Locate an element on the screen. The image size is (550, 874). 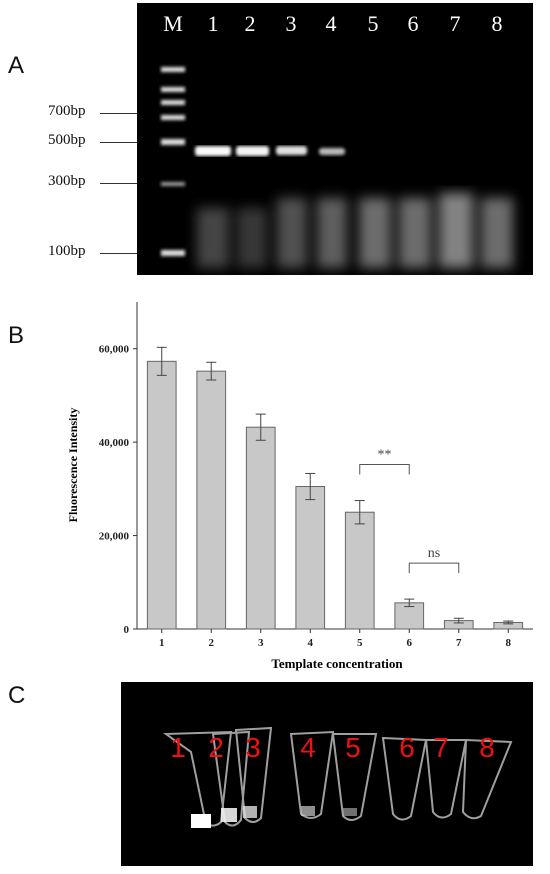
gel-bands is located at coordinates (337, 167).